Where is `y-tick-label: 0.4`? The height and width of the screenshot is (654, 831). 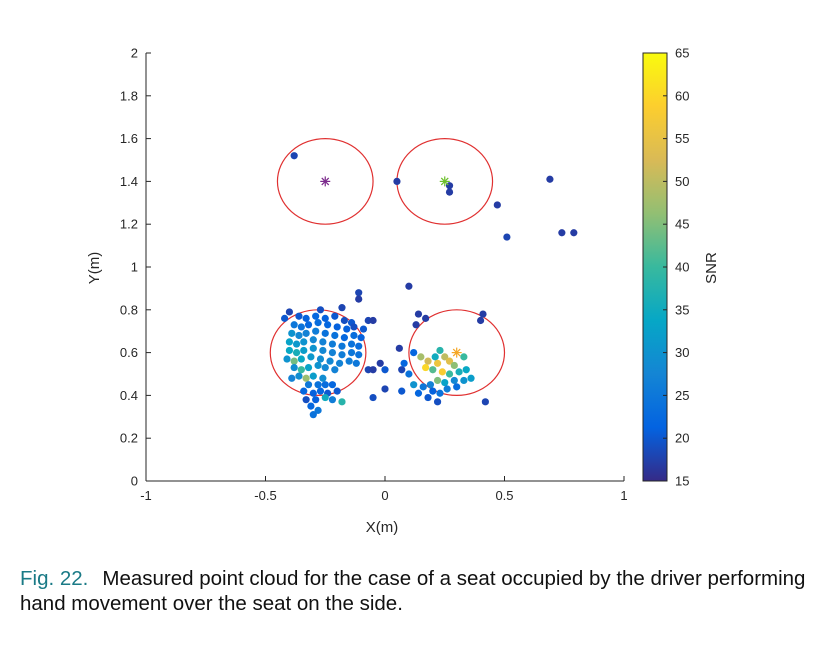 y-tick-label: 0.4 is located at coordinates (129, 395).